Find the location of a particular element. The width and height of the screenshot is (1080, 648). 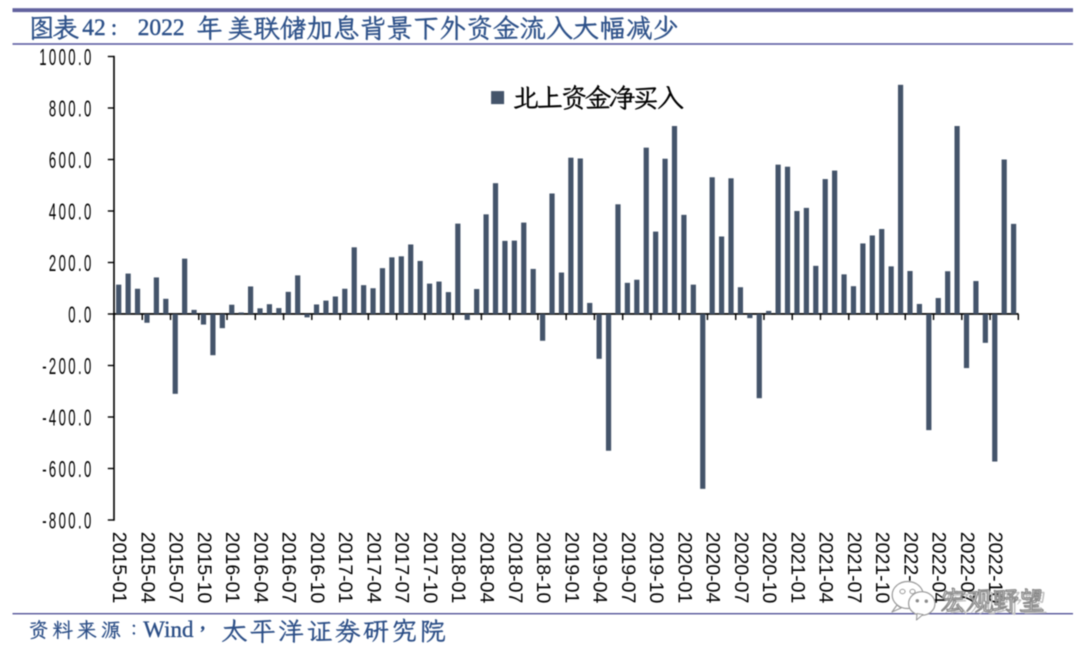

svg-text: 2018-04 is located at coordinates (487, 568).